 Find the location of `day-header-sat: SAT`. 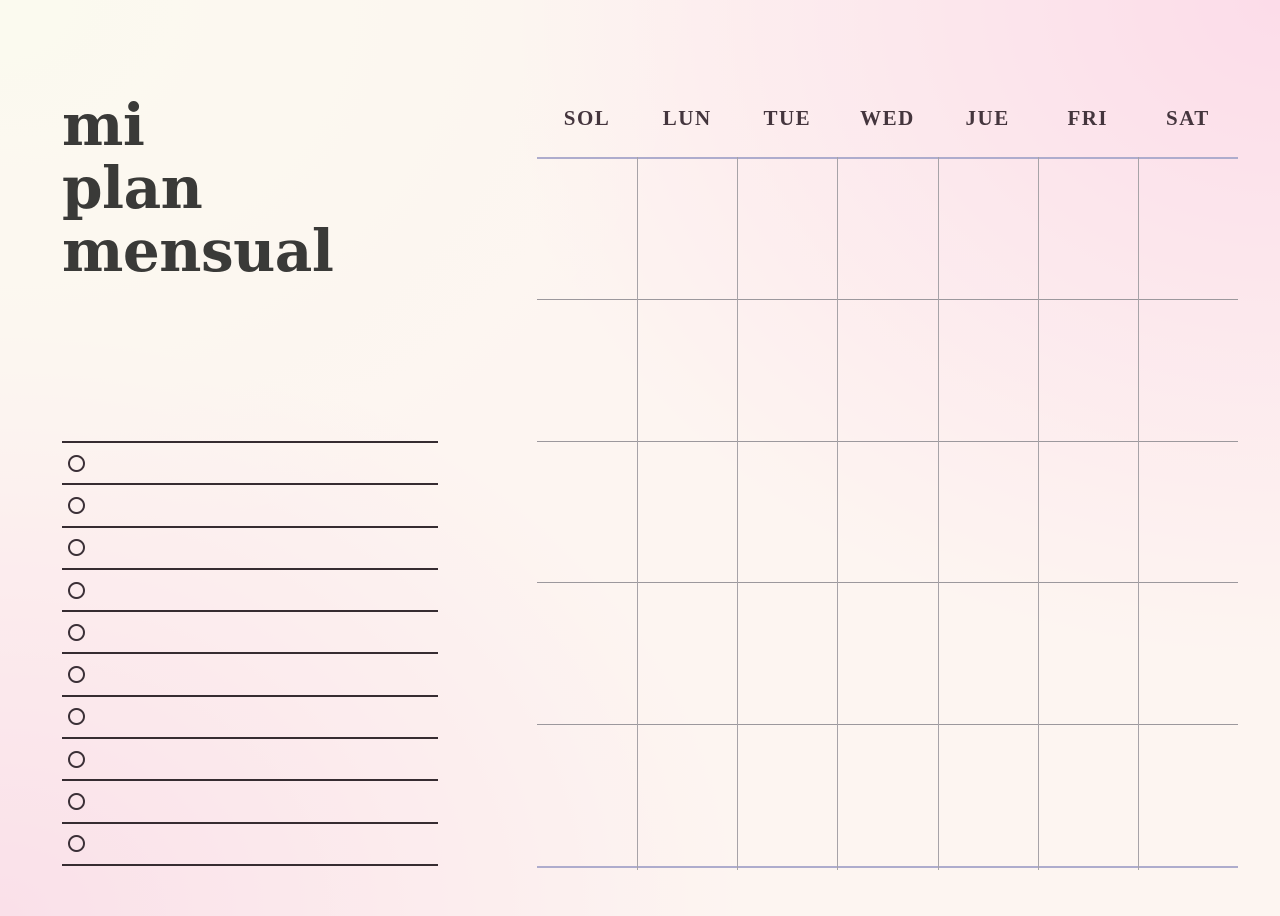

day-header-sat: SAT is located at coordinates (1188, 118).